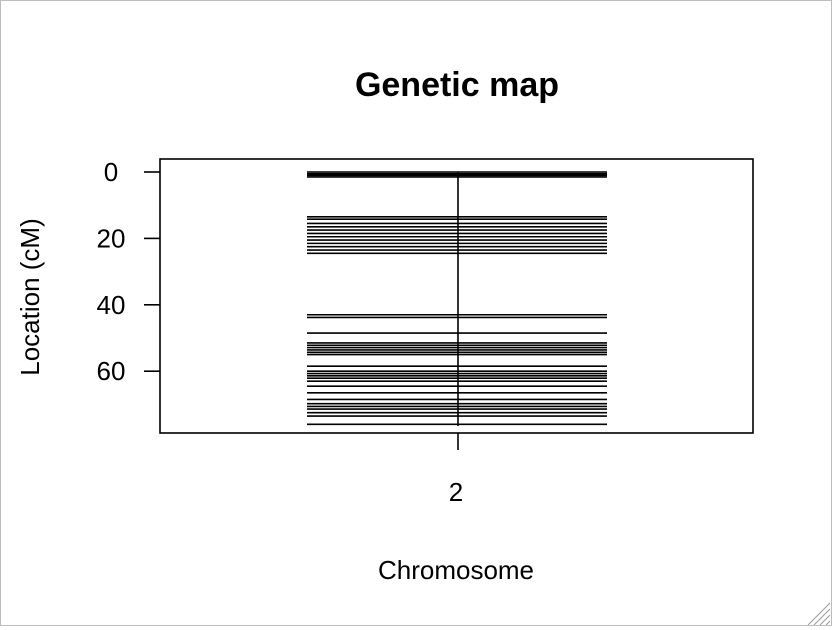  I want to click on y-tick-label: 60, so click(111, 371).